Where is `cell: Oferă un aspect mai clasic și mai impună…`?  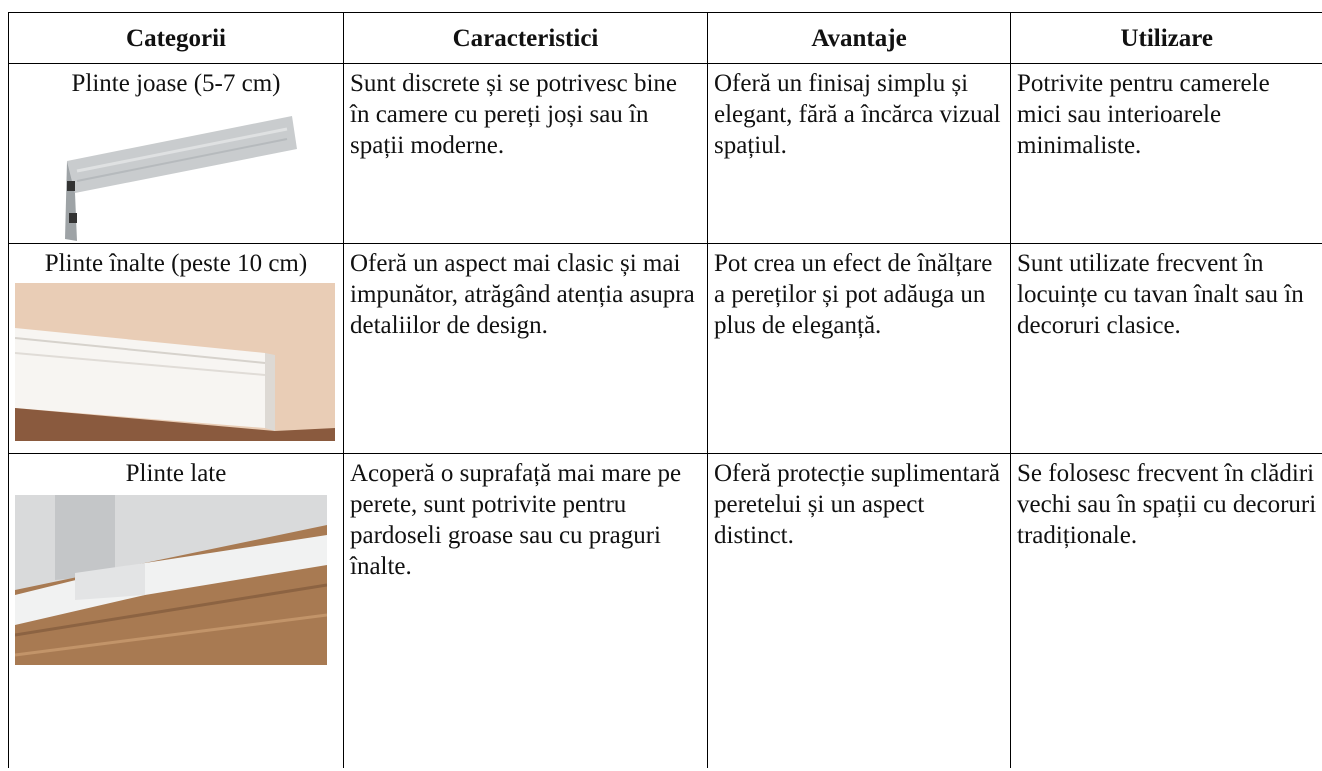
cell: Oferă un aspect mai clasic și mai impună… is located at coordinates (525, 348).